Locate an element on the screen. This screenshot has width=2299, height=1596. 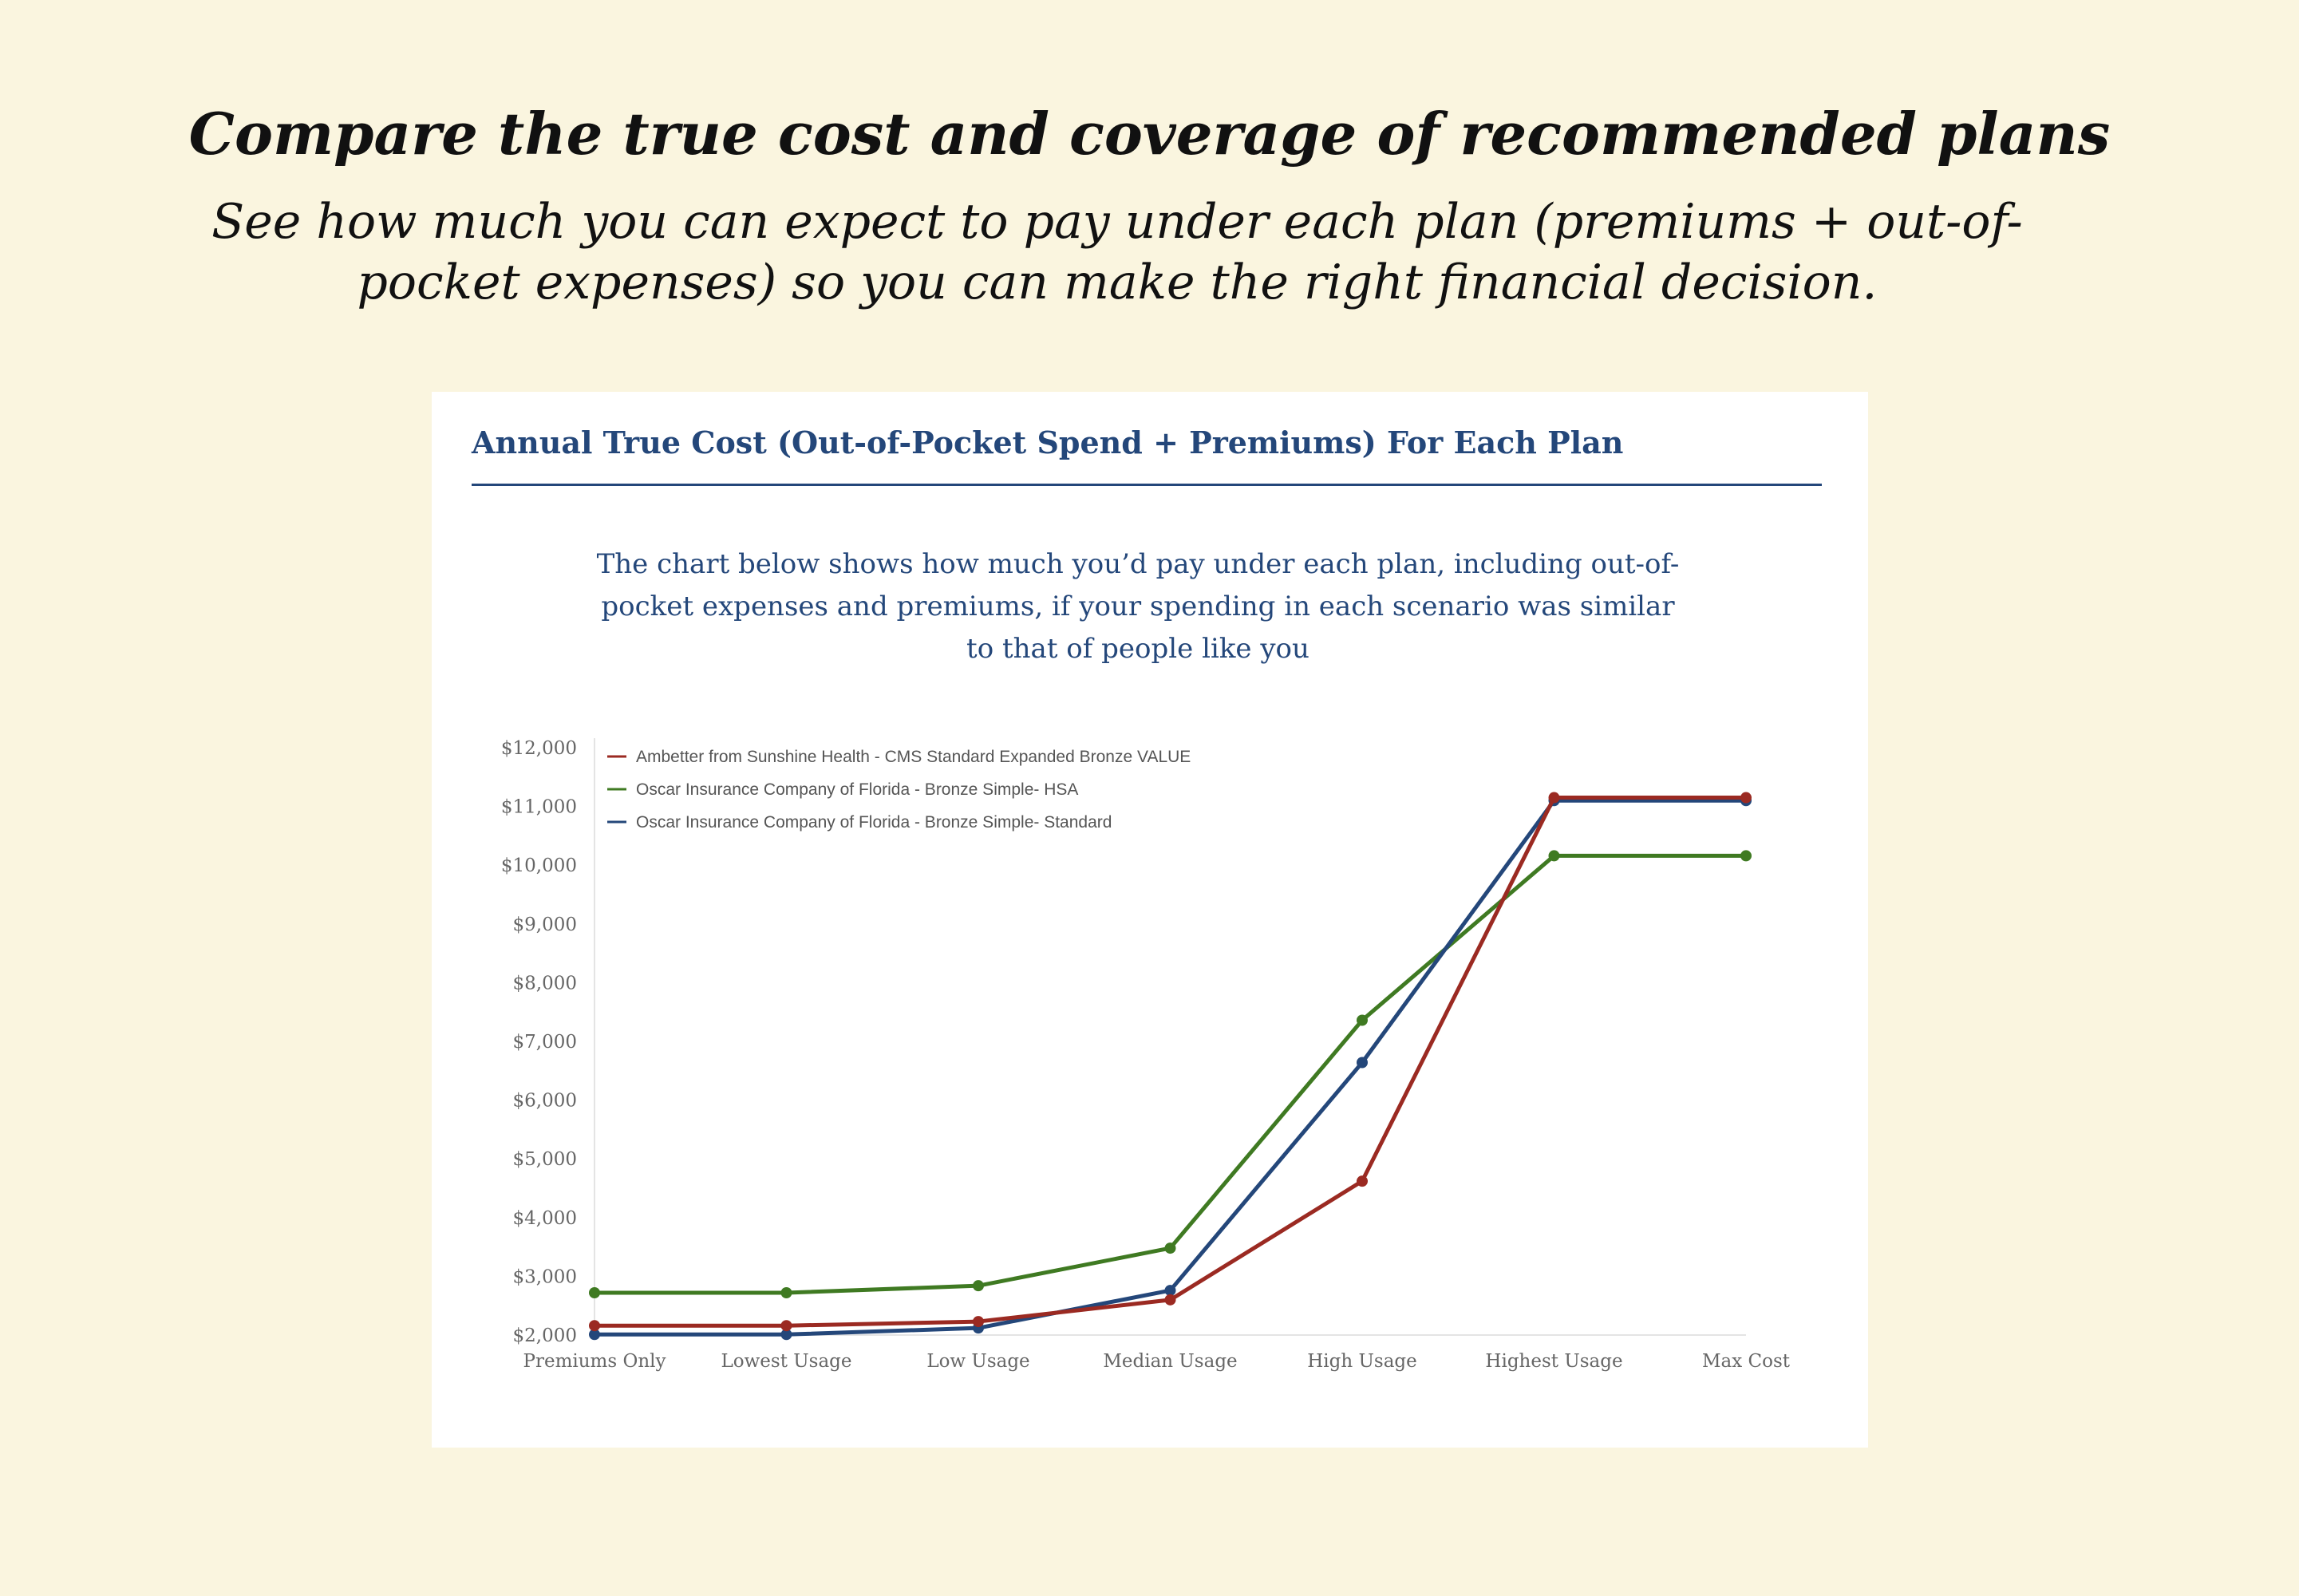
x-tick-label: Max Cost is located at coordinates (1746, 1361).